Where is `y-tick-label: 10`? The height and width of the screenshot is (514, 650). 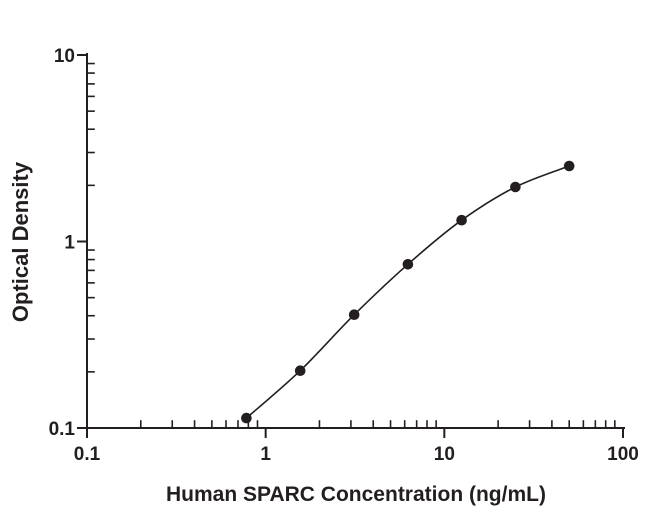
y-tick-label: 10 is located at coordinates (64, 56).